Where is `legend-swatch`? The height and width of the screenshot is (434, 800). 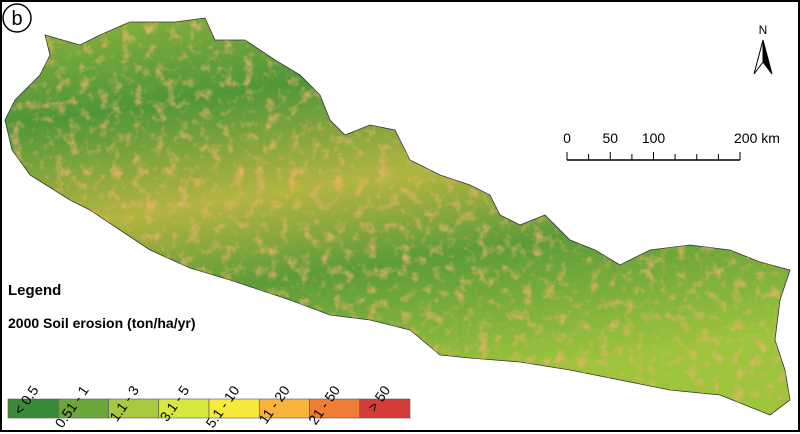 legend-swatch is located at coordinates (385, 408).